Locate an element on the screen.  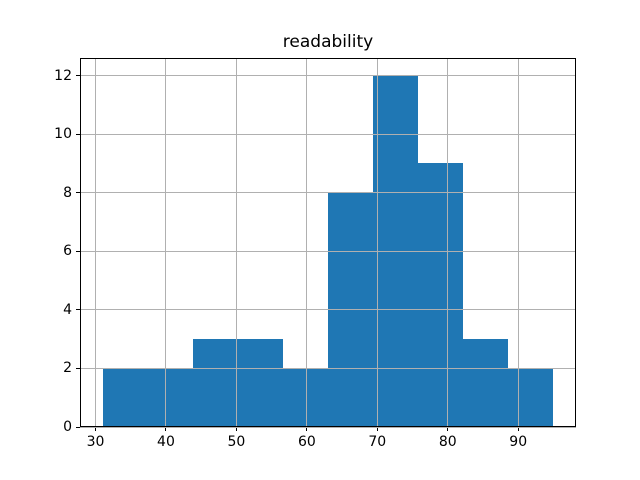
x-tick-label: 80 is located at coordinates (447, 442).